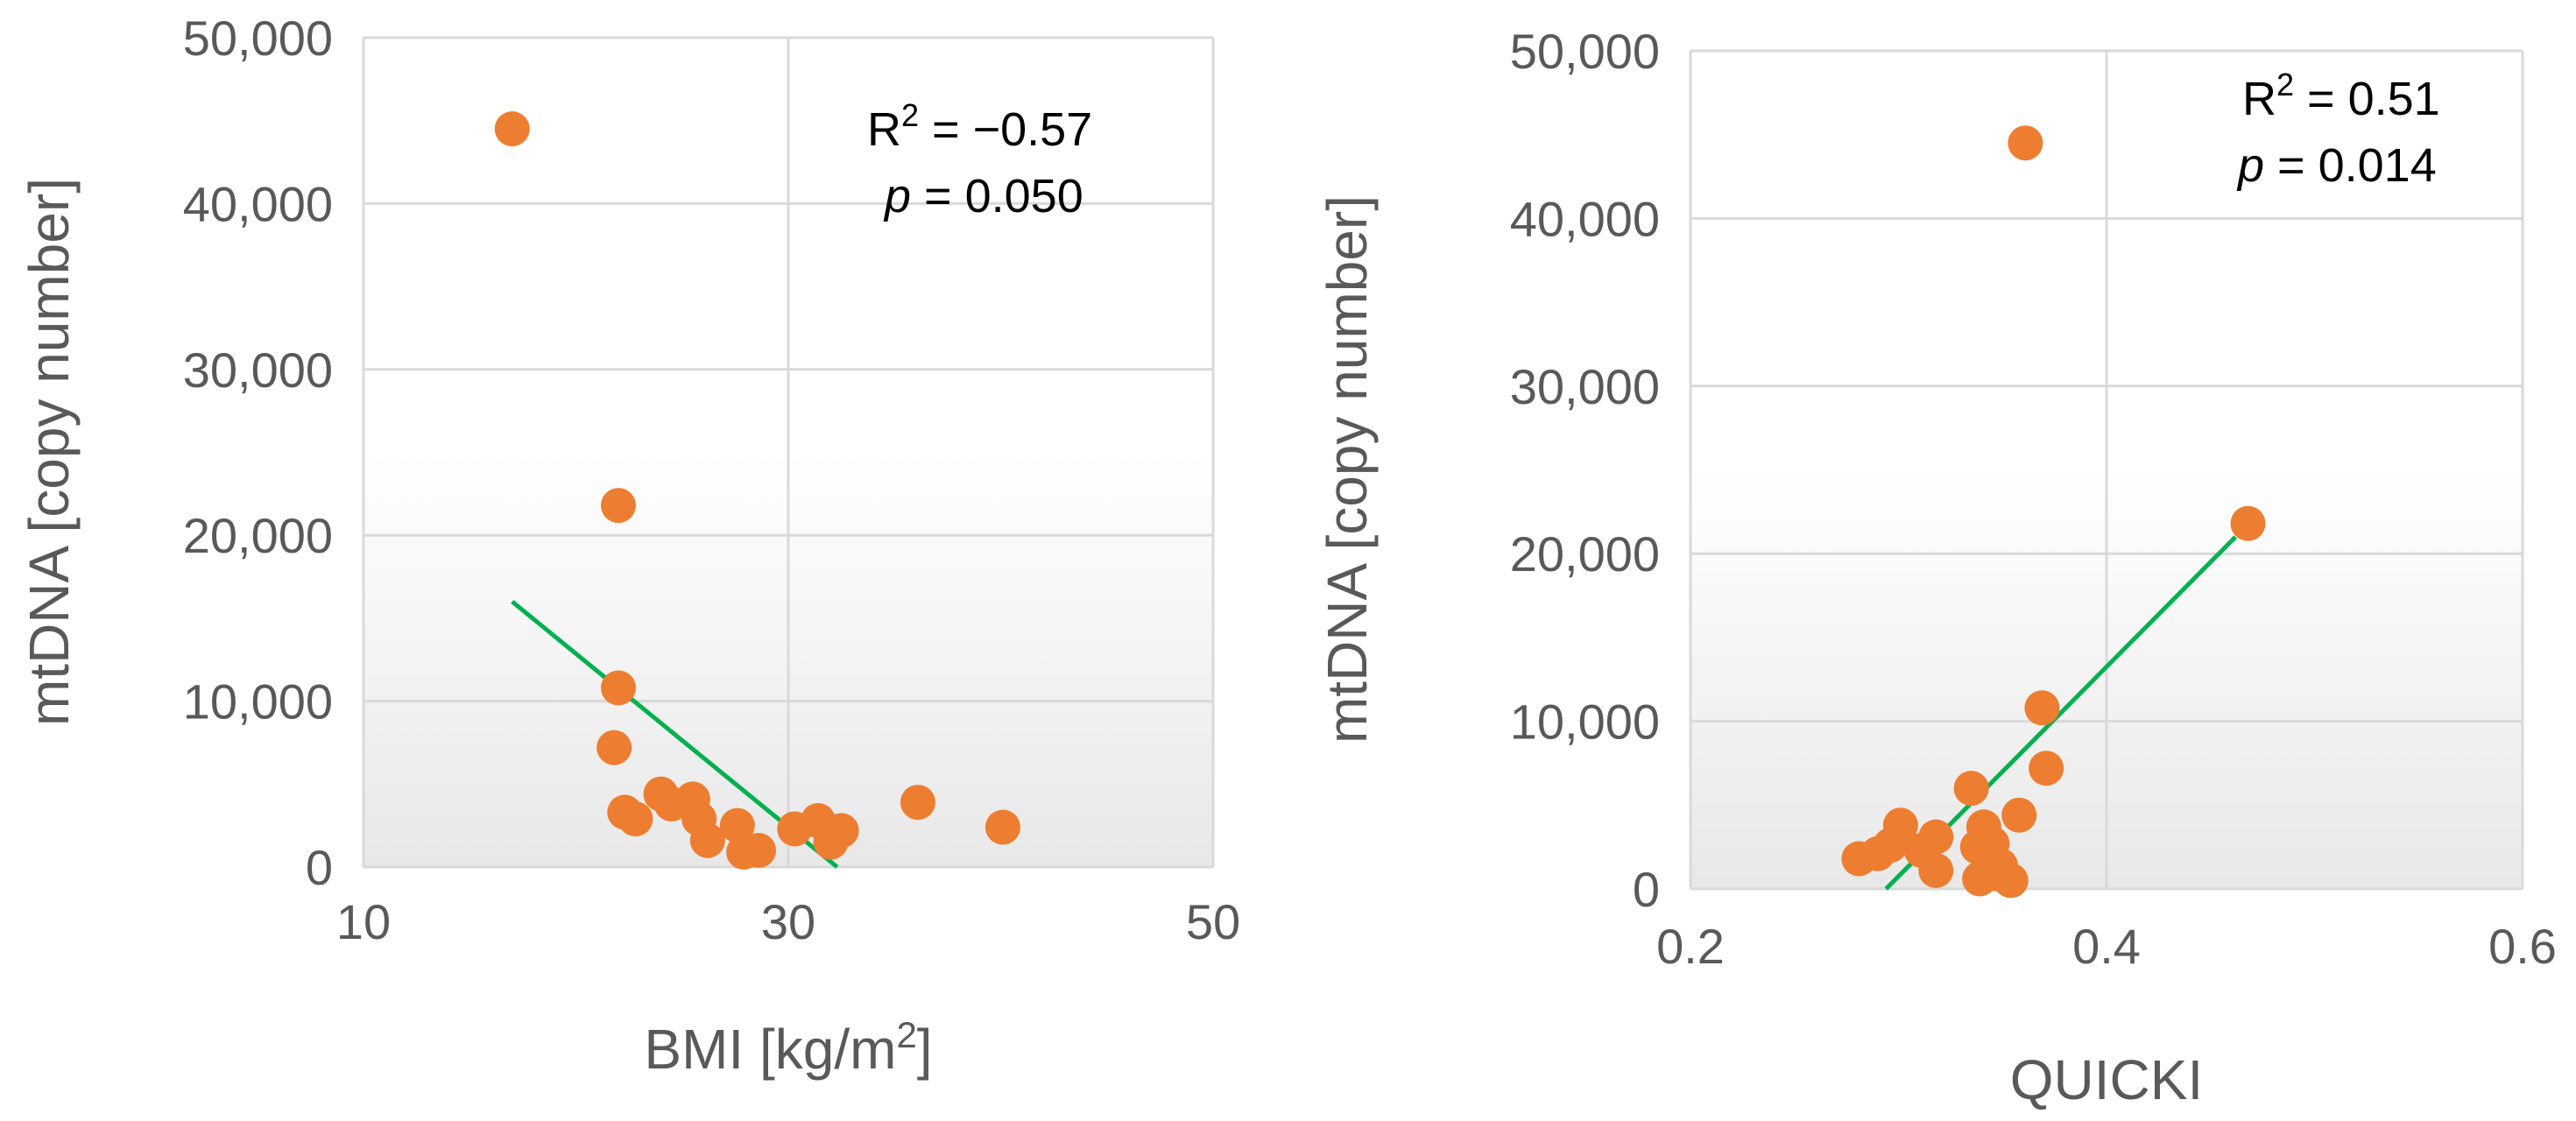 The height and width of the screenshot is (1121, 2576). I want to click on r-squared-label: R2 = −0.57, so click(980, 126).